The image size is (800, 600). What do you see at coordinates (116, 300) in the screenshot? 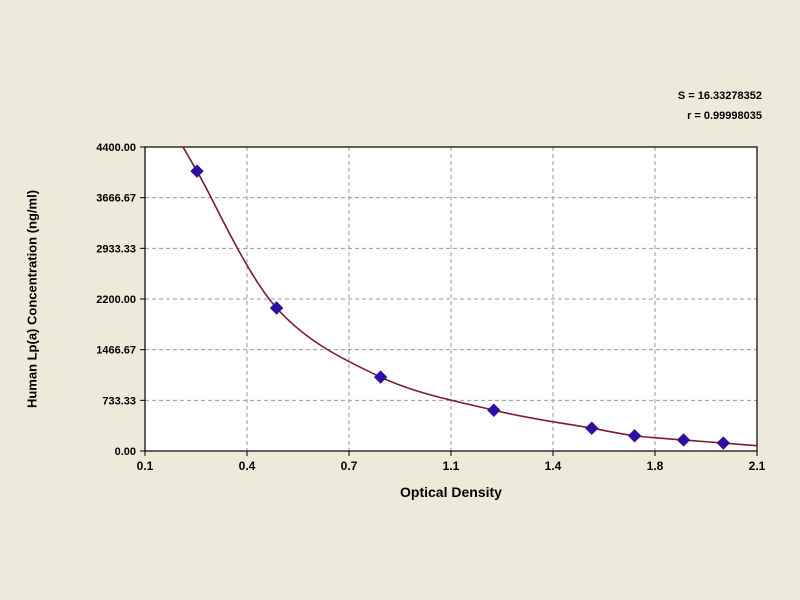
I see `y-tick-label: 2200.00` at bounding box center [116, 300].